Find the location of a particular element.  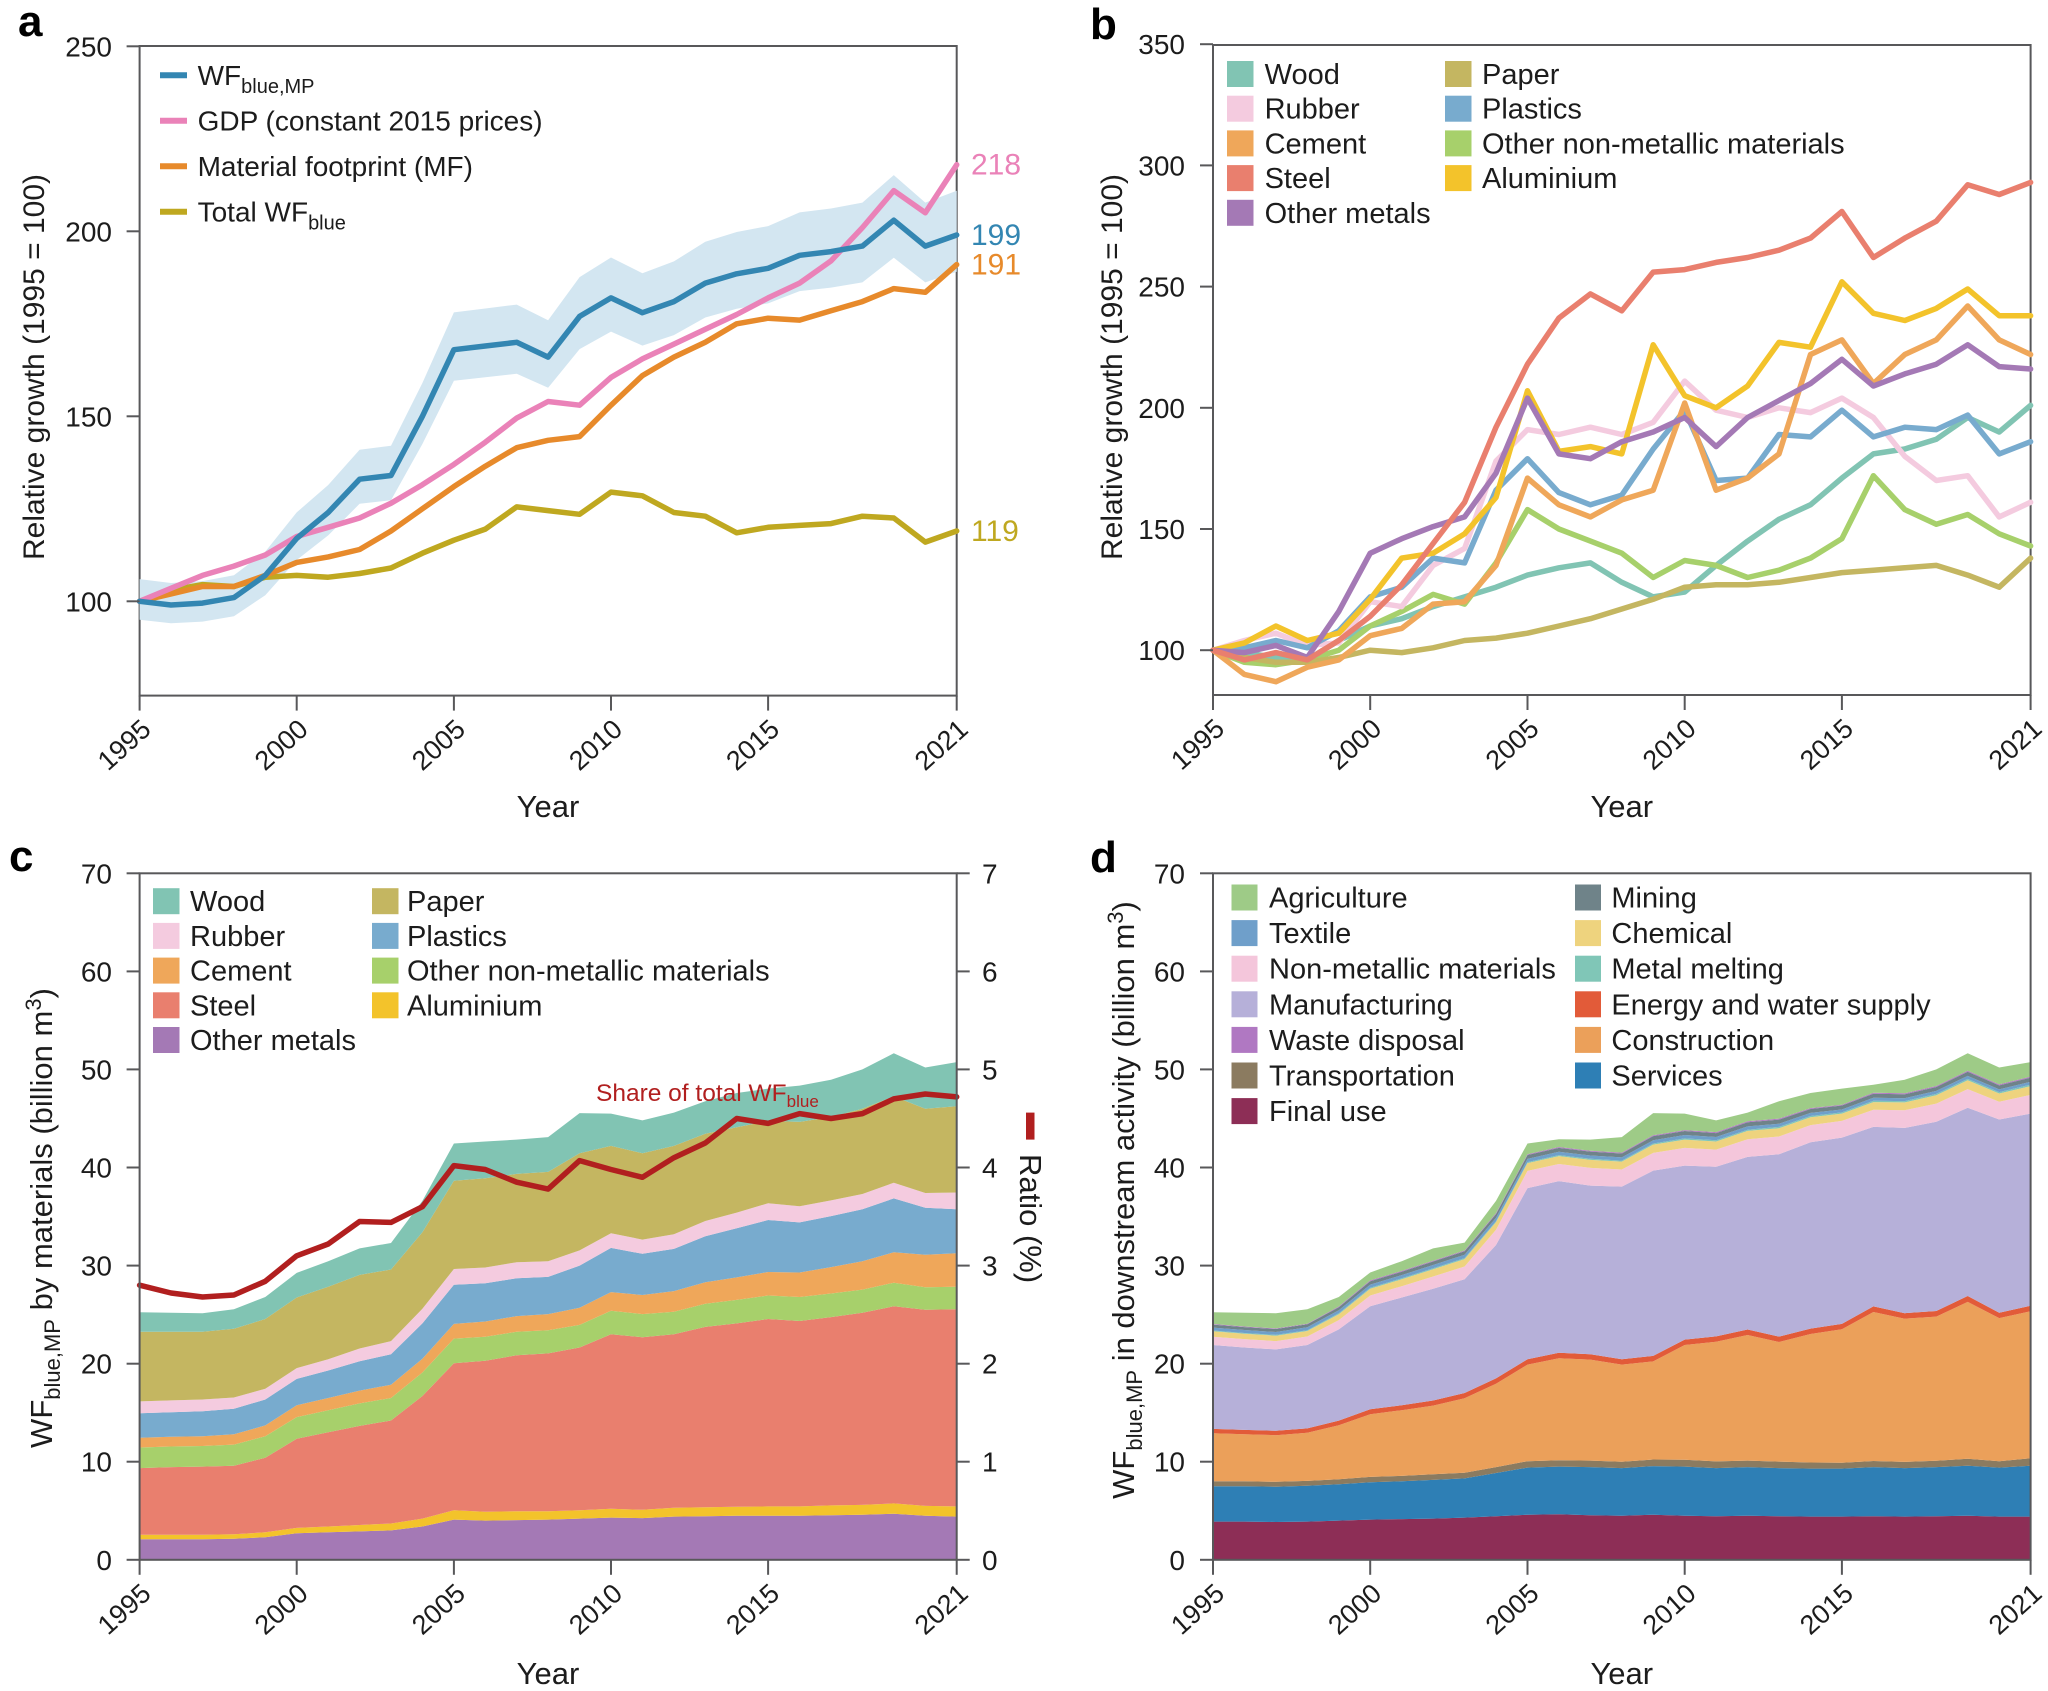

svg-text: b is located at coordinates (1103, 24).